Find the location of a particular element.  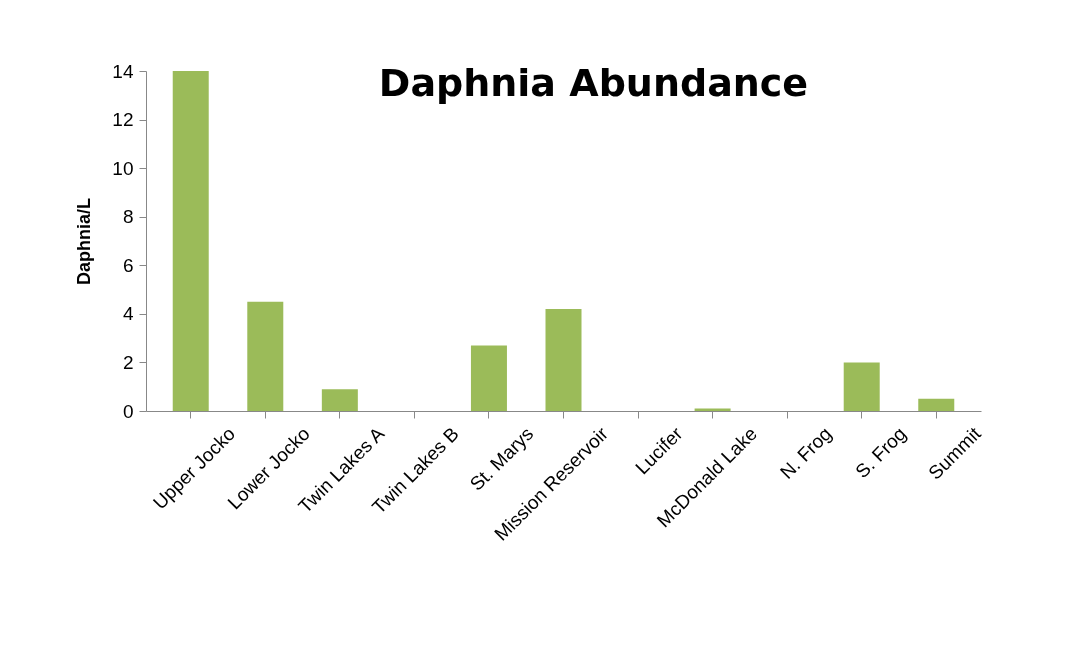

y-tick-label: 0 is located at coordinates (128, 411).